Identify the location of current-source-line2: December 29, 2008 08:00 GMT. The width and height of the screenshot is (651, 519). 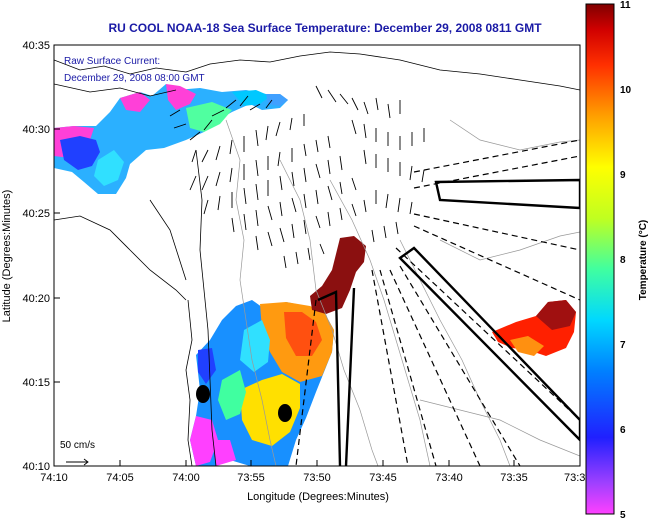
(134, 78).